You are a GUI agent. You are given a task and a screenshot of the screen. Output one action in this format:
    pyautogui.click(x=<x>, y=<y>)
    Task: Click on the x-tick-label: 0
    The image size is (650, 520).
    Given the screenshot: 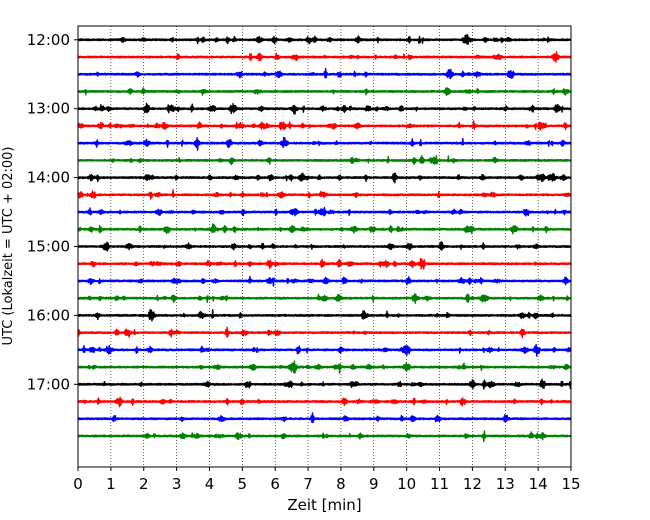 What is the action you would take?
    pyautogui.click(x=78, y=484)
    